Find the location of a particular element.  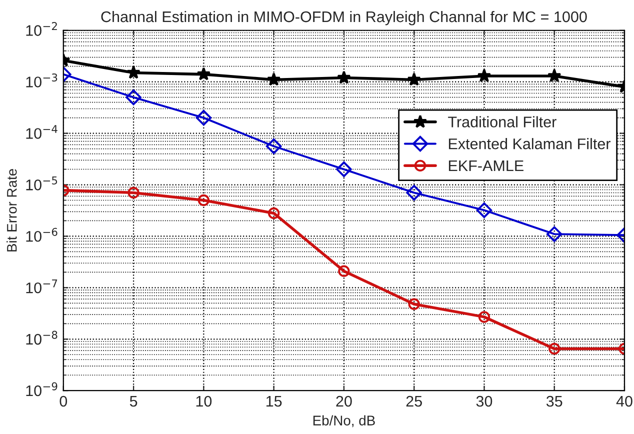

chart-title: Channal Estimation in MIMO-OFDM in Rayleigh Channal for MC = 1000 is located at coordinates (344, 18).